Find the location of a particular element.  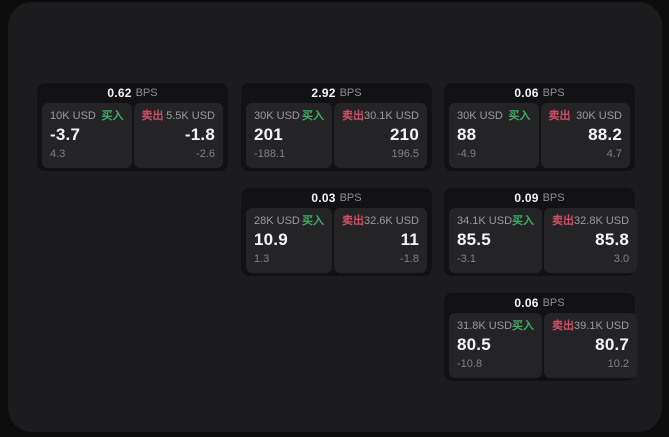

card-header: 0.03 BPS is located at coordinates (336, 198).